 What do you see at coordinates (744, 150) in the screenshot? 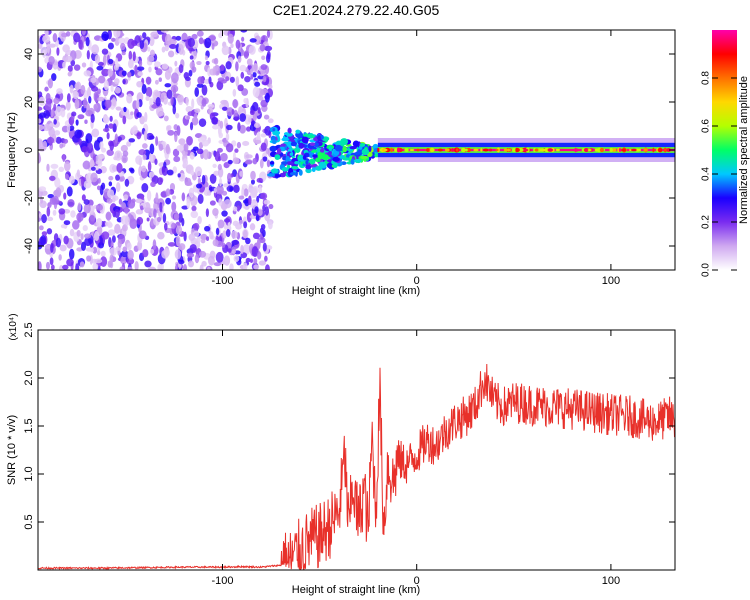
I see `colorbar-label: Normalized spectral amplitude` at bounding box center [744, 150].